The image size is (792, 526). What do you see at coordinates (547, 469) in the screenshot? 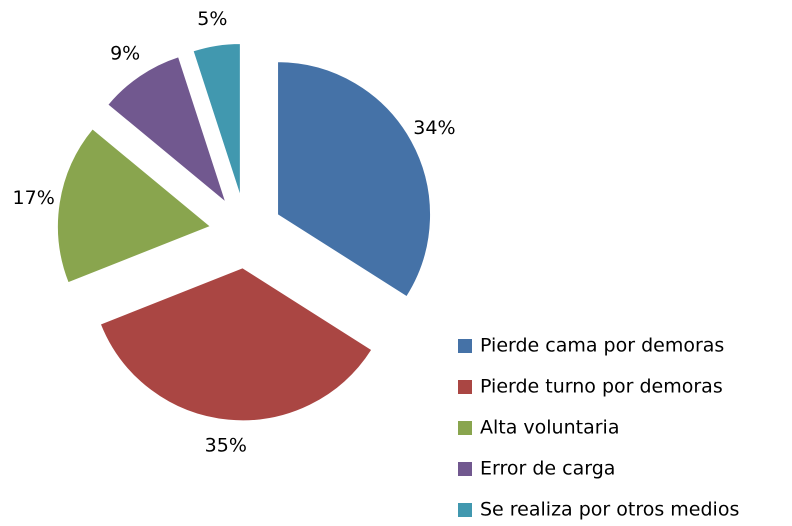
I see `legend-label: Error de carga` at bounding box center [547, 469].